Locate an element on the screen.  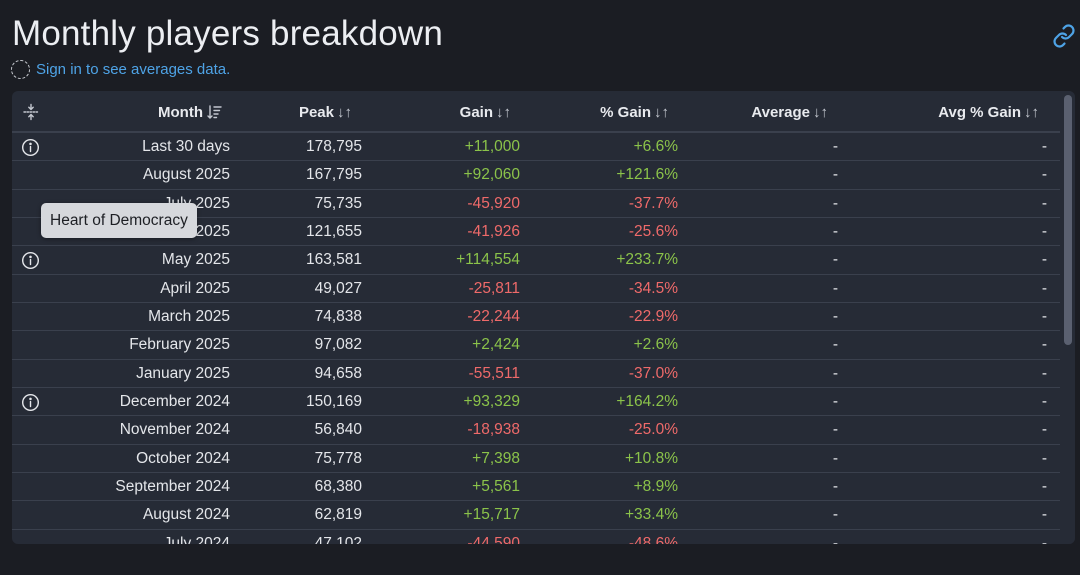
cell-gain: -44,590 is located at coordinates (493, 539).